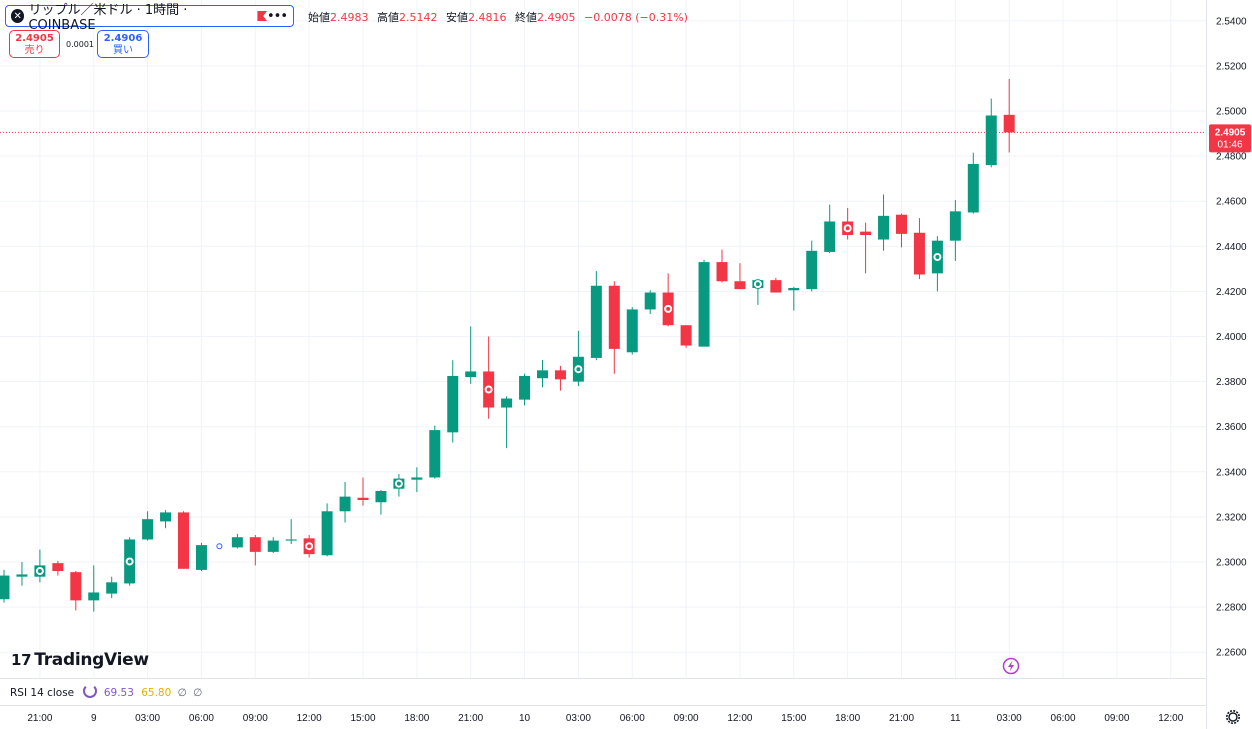  Describe the element at coordinates (123, 44) in the screenshot. I see `buy-button: 2.4906 買い` at that location.